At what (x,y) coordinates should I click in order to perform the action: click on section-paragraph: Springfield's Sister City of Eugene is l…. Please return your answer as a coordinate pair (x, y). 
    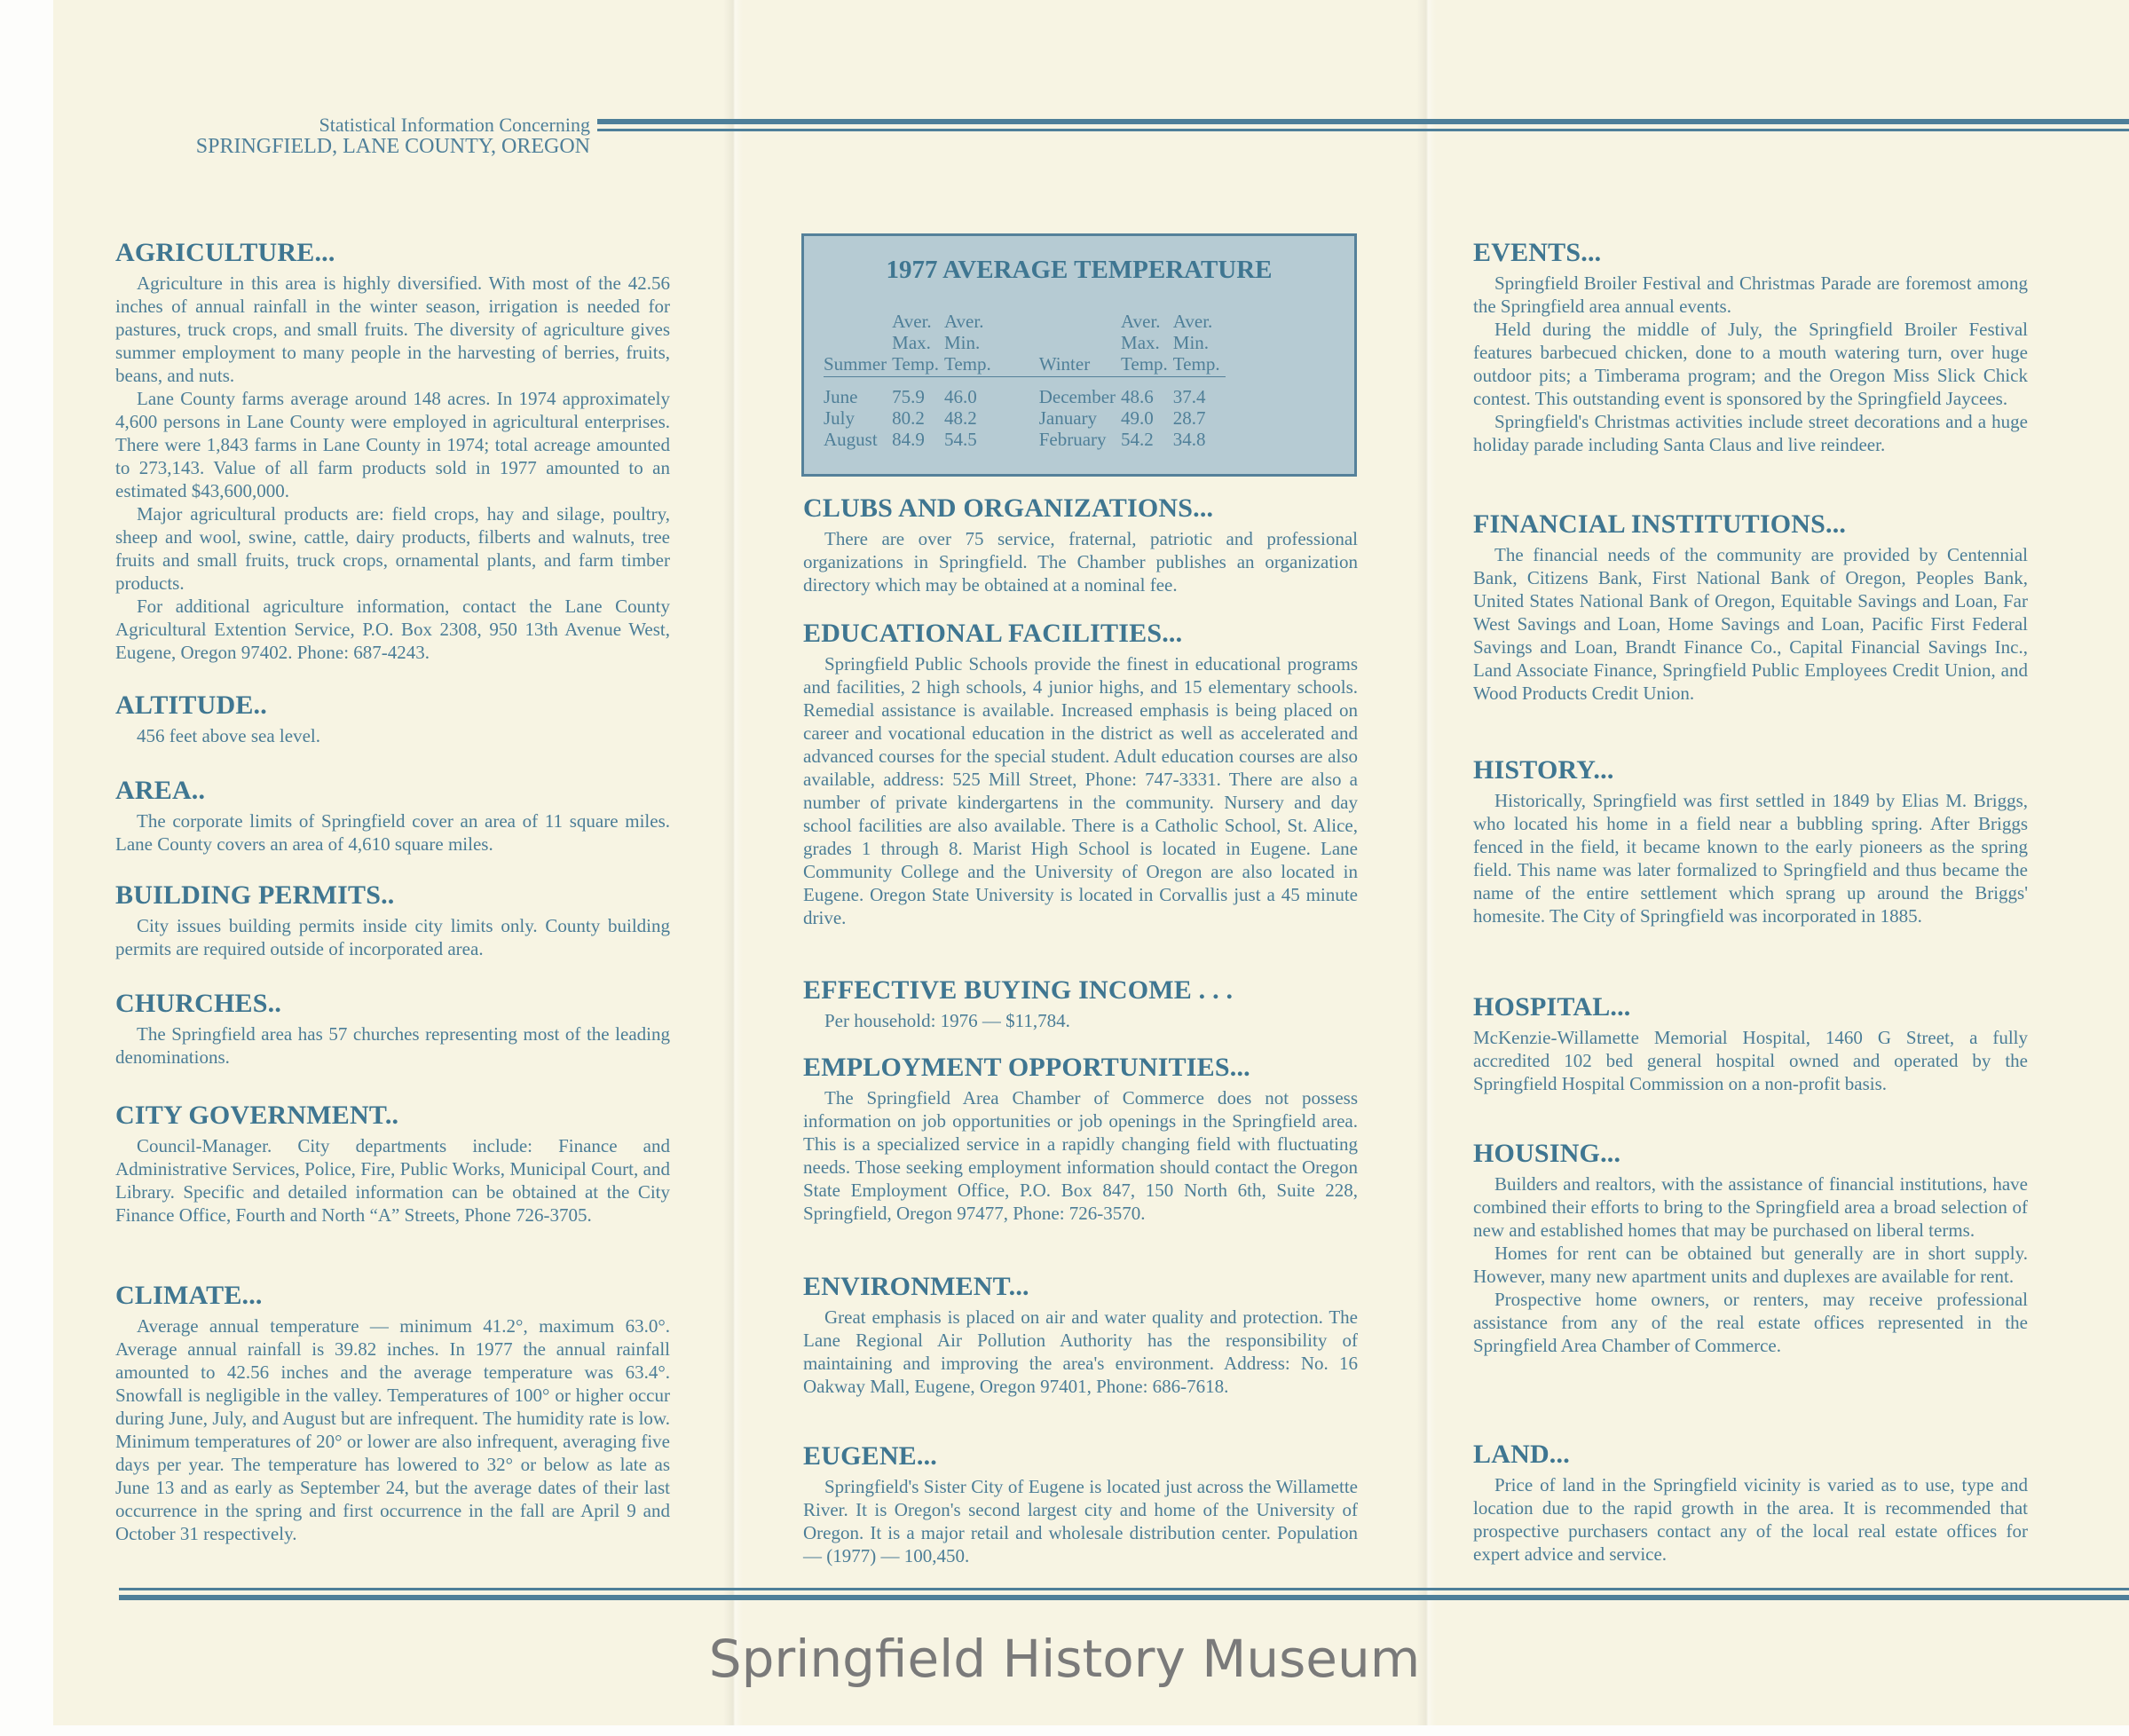
    Looking at the image, I should click on (1080, 1521).